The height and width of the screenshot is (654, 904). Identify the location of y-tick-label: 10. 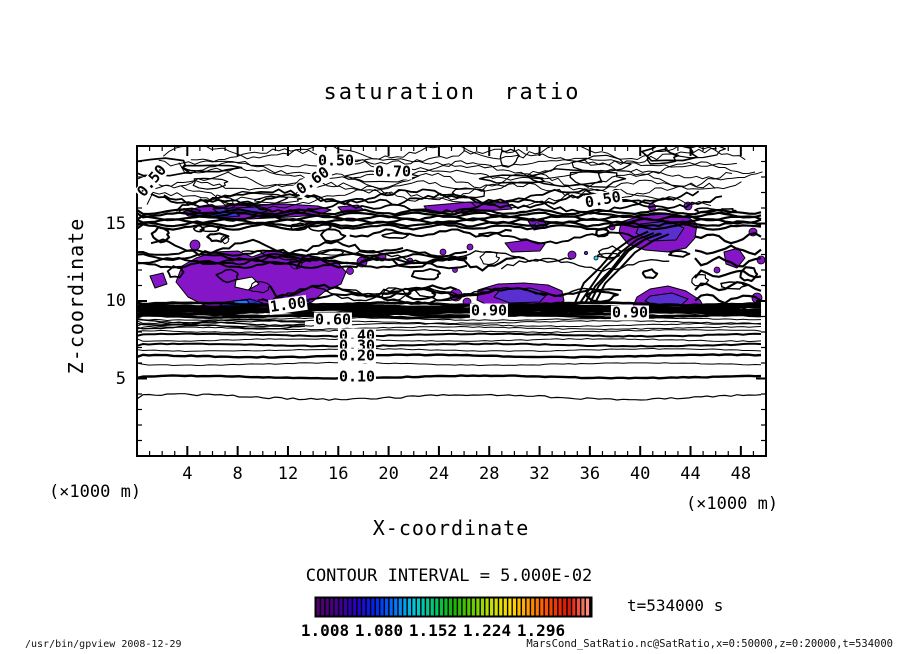
(115, 301).